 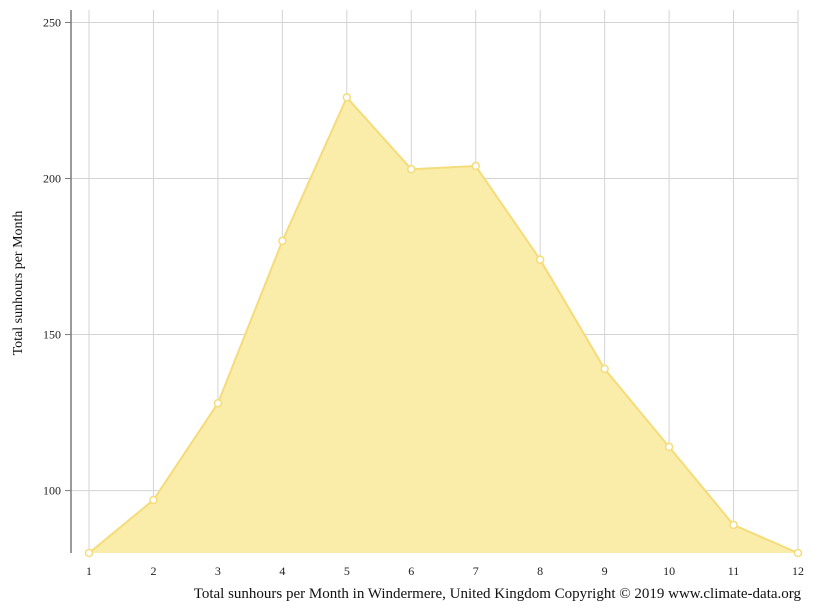 What do you see at coordinates (347, 571) in the screenshot?
I see `x-tick-label-5: 5` at bounding box center [347, 571].